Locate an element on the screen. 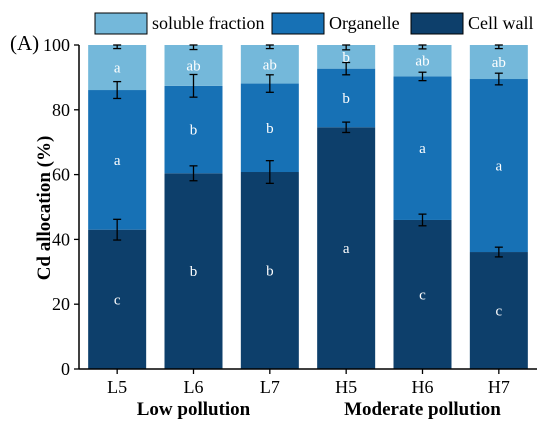  significance-letter-organelle-h6: a is located at coordinates (422, 149).